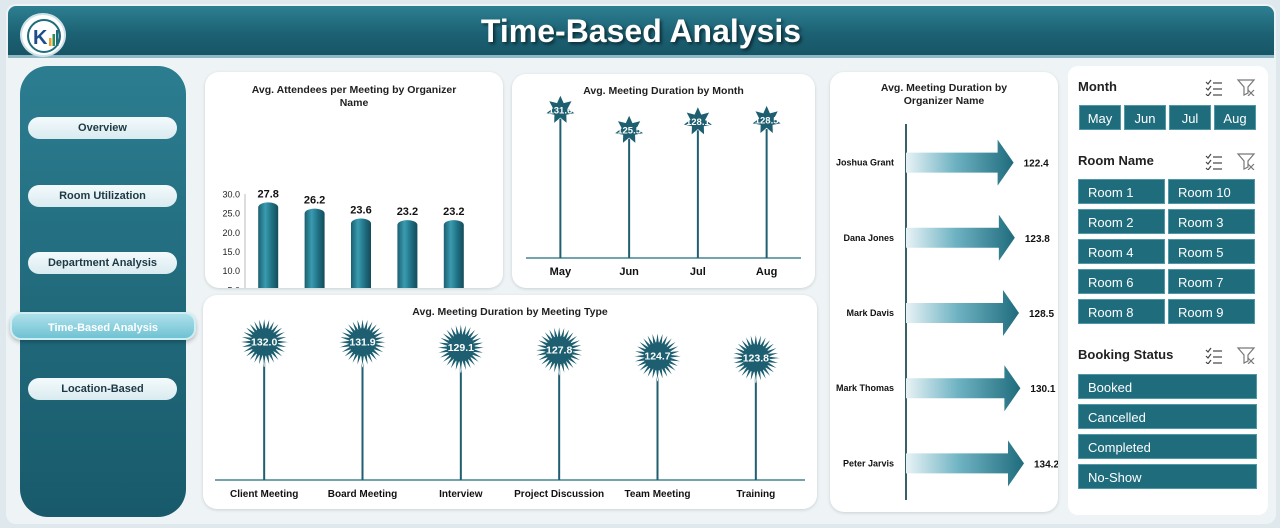 The width and height of the screenshot is (1280, 528). Describe the element at coordinates (1211, 251) in the screenshot. I see `room-slicer-item: Room 5` at that location.